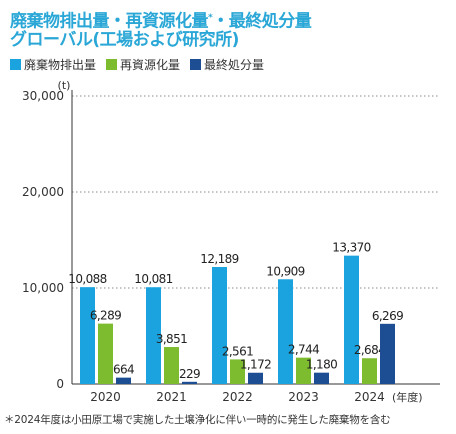  What do you see at coordinates (285, 271) in the screenshot?
I see `bar-value-label: 10,909` at bounding box center [285, 271].